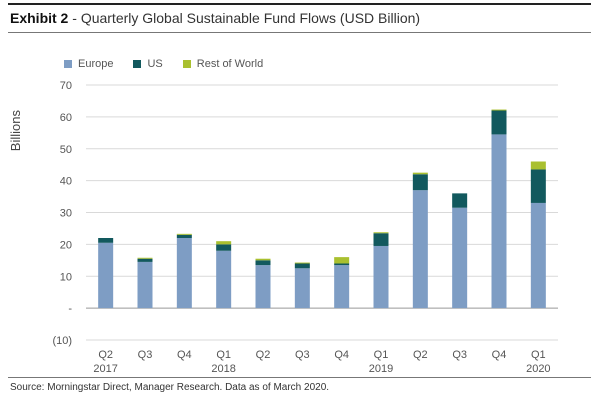 Image resolution: width=599 pixels, height=410 pixels. I want to click on bottom-rule, so click(299, 377).